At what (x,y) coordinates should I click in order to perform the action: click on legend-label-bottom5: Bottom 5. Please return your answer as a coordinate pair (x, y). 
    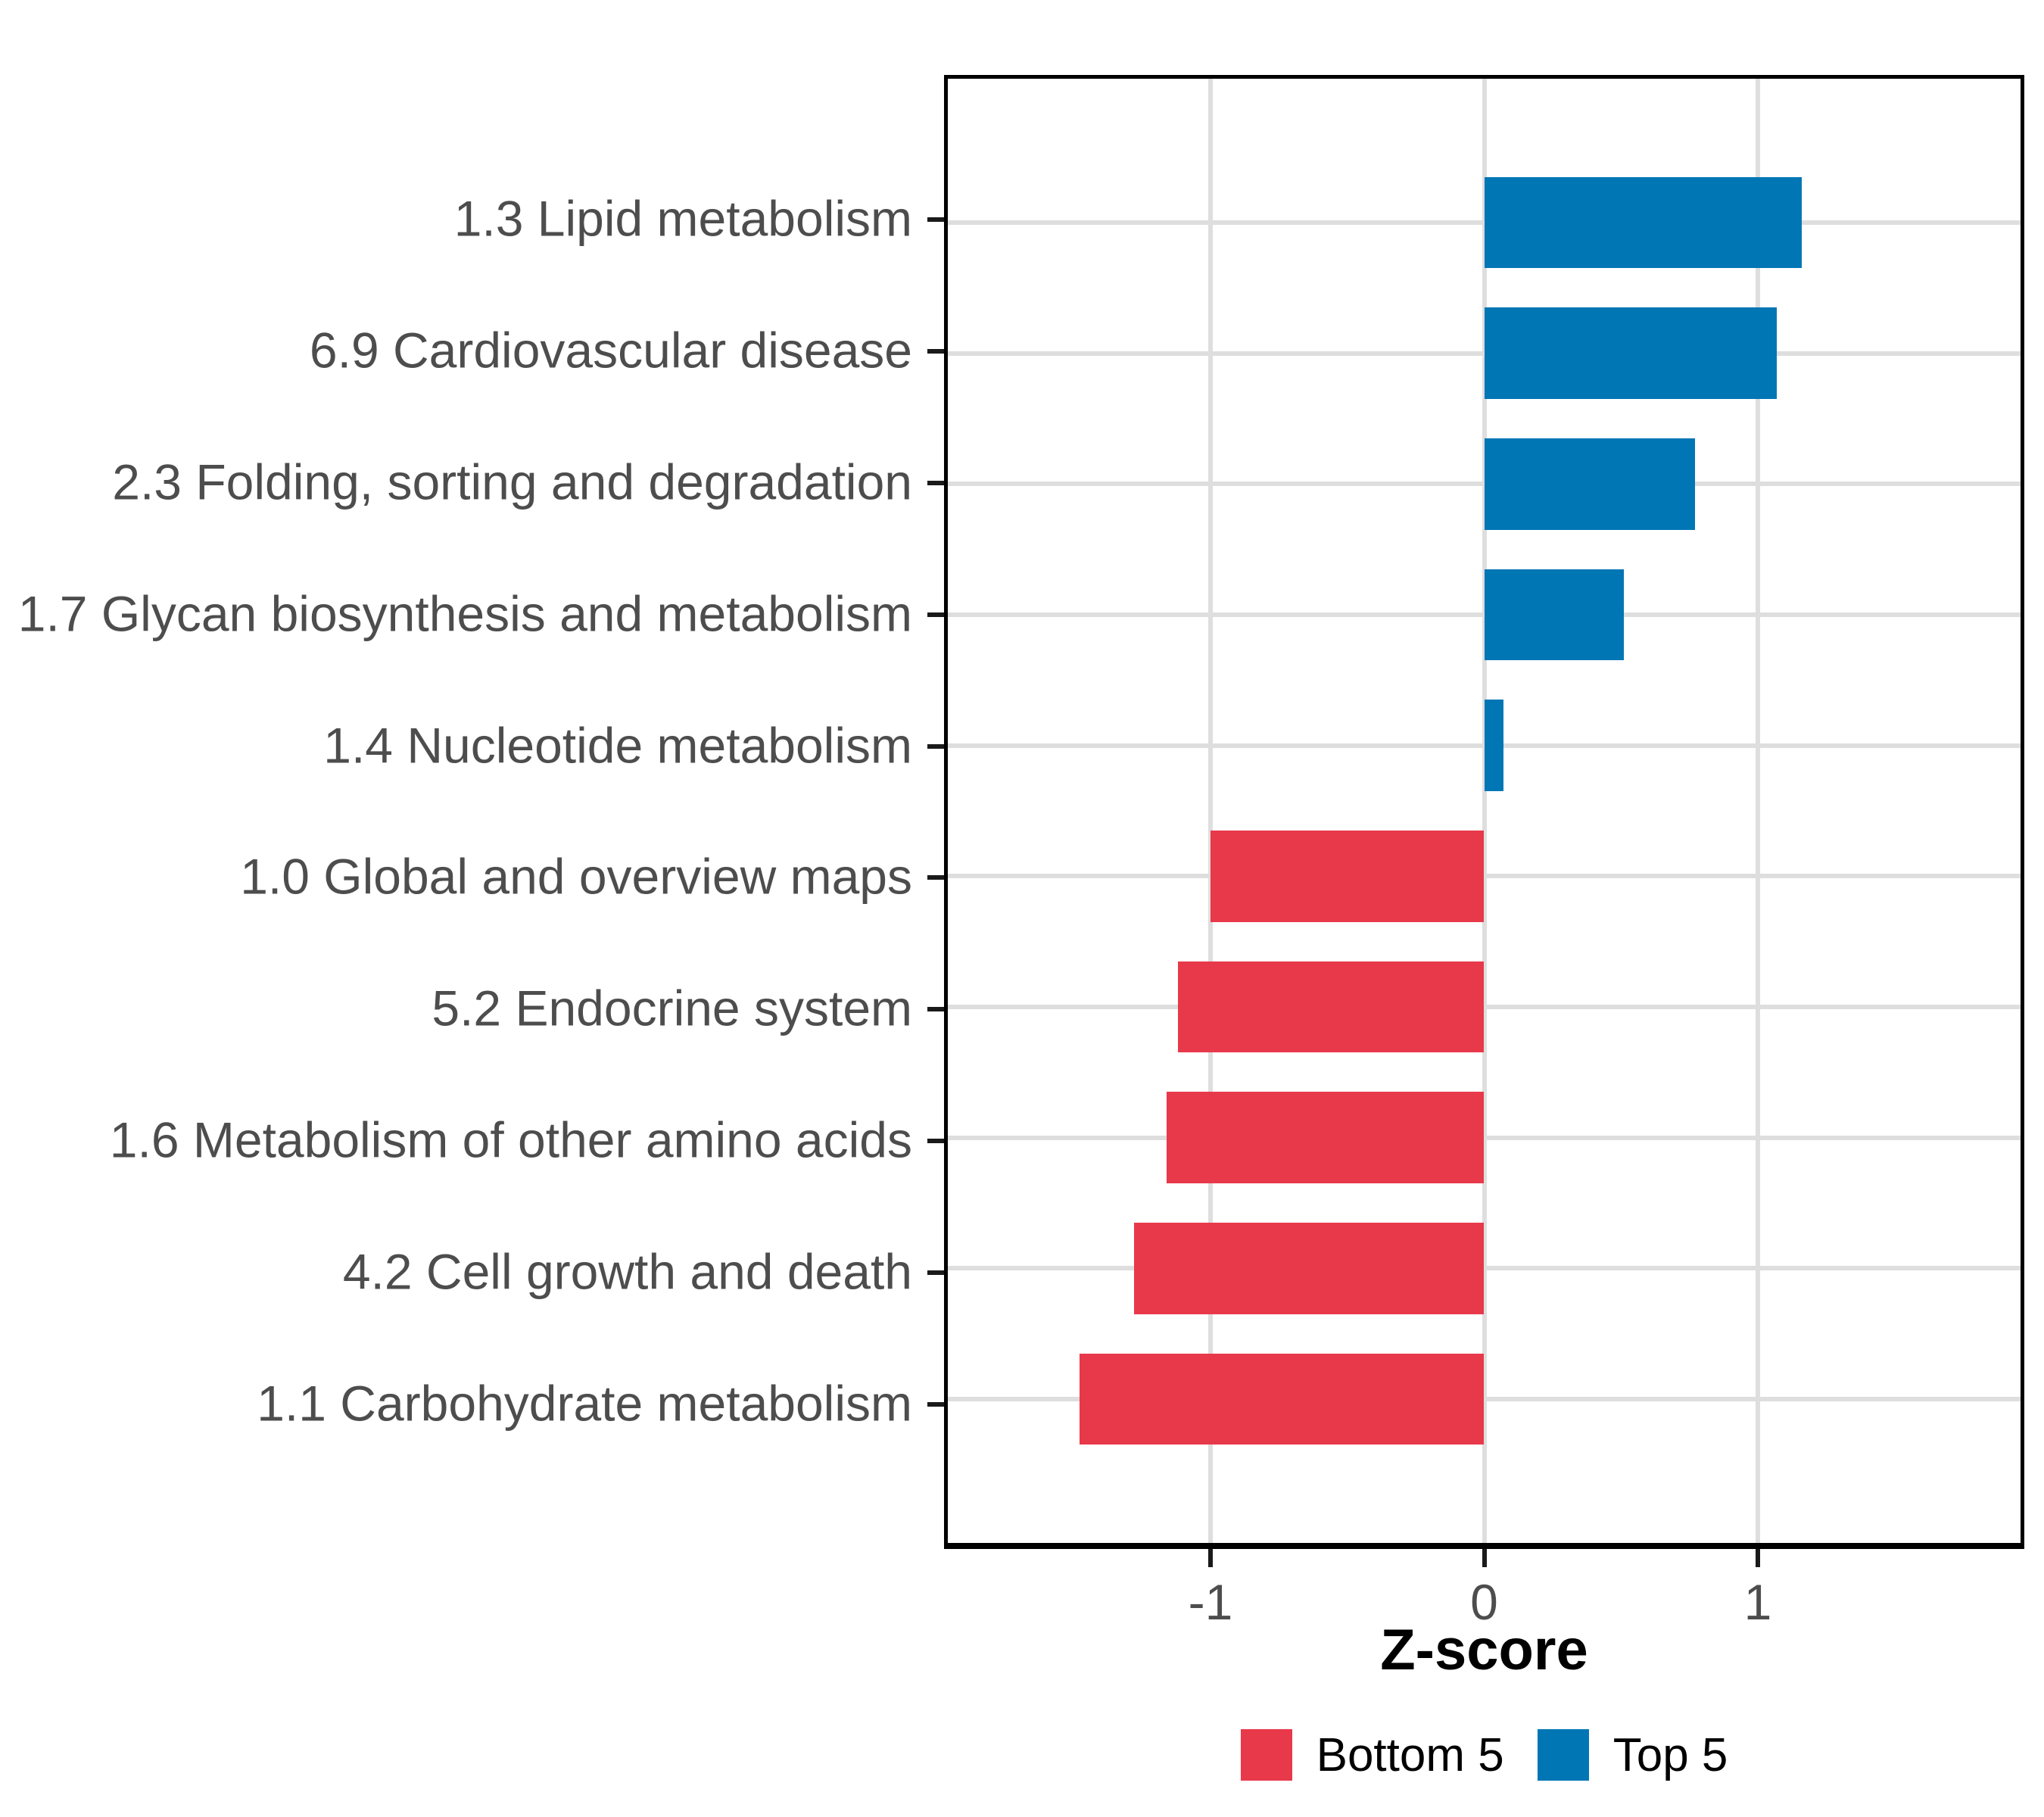
    Looking at the image, I should click on (1410, 1754).